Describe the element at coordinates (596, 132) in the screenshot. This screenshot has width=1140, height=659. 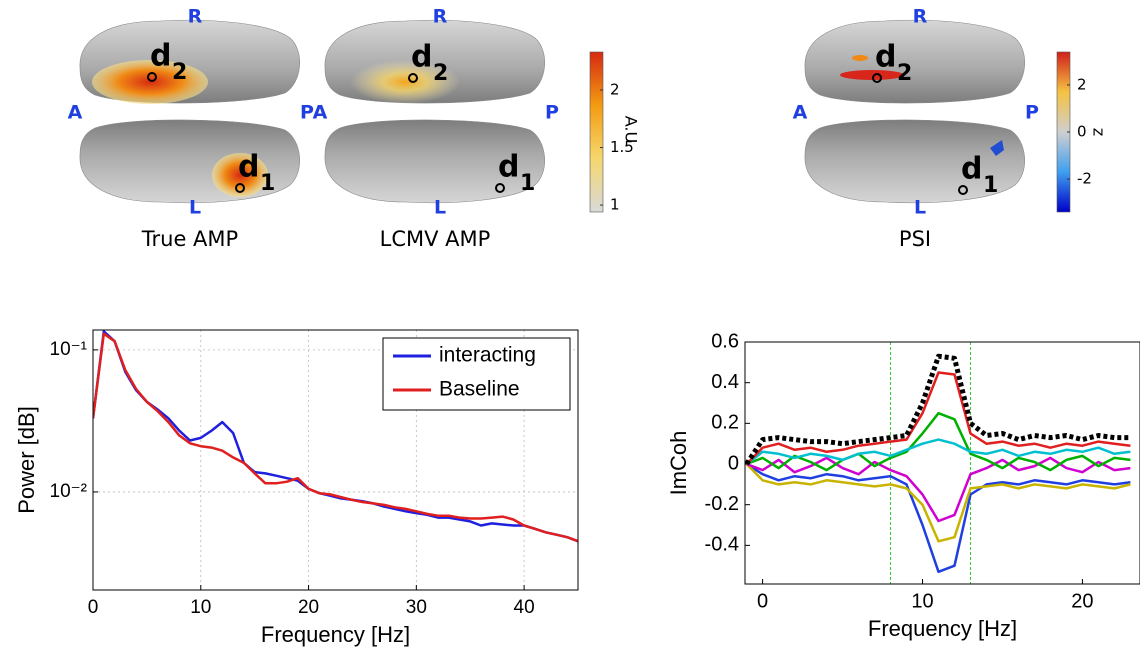
I see `colorbar` at that location.